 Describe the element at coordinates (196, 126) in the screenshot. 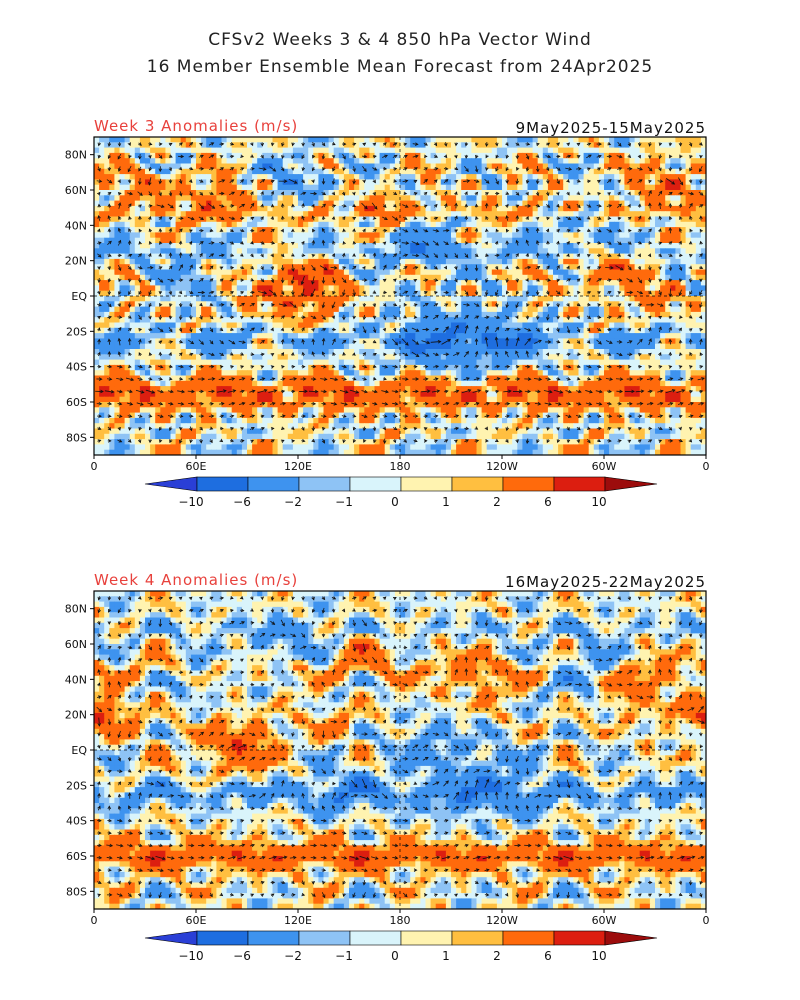

I see `week3-panel-title: Week 3 Anomalies (m/s)` at that location.